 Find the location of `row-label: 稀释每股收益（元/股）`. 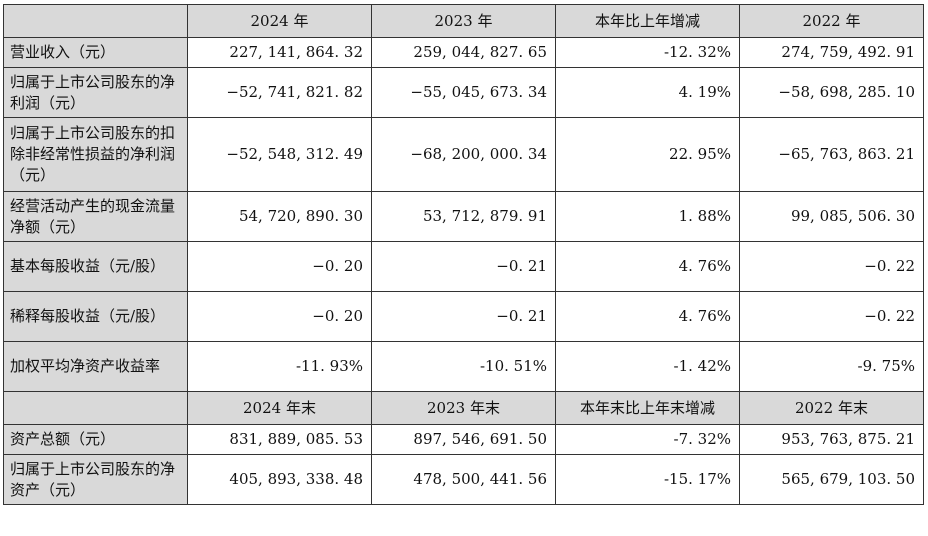

row-label: 稀释每股收益（元/股） is located at coordinates (95, 316).